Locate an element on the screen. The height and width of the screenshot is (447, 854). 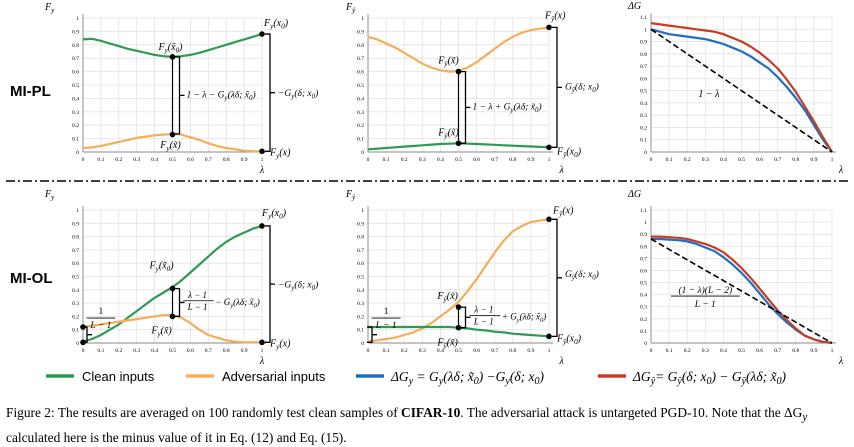
x-tick-label: 0.1 is located at coordinates (386, 160).